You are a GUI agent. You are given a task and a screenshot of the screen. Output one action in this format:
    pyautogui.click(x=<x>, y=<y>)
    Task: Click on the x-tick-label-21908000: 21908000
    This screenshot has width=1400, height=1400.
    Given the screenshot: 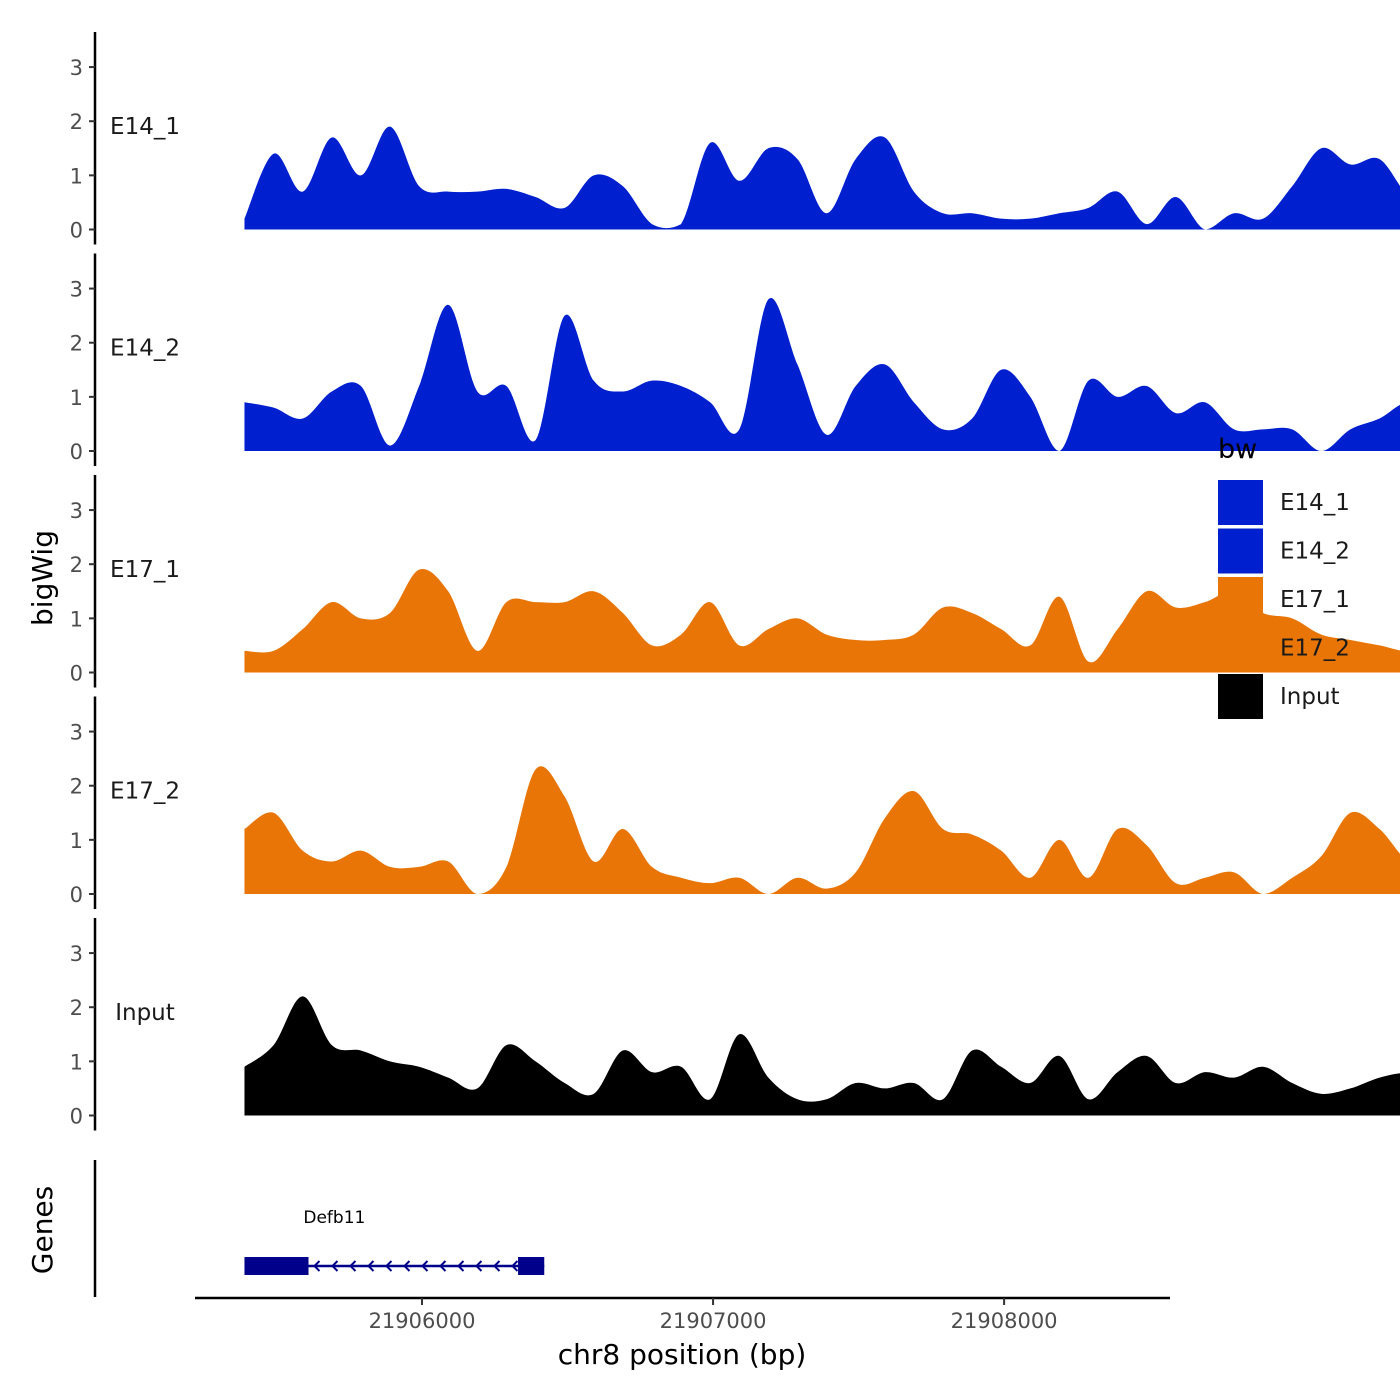 What is the action you would take?
    pyautogui.click(x=1004, y=1321)
    